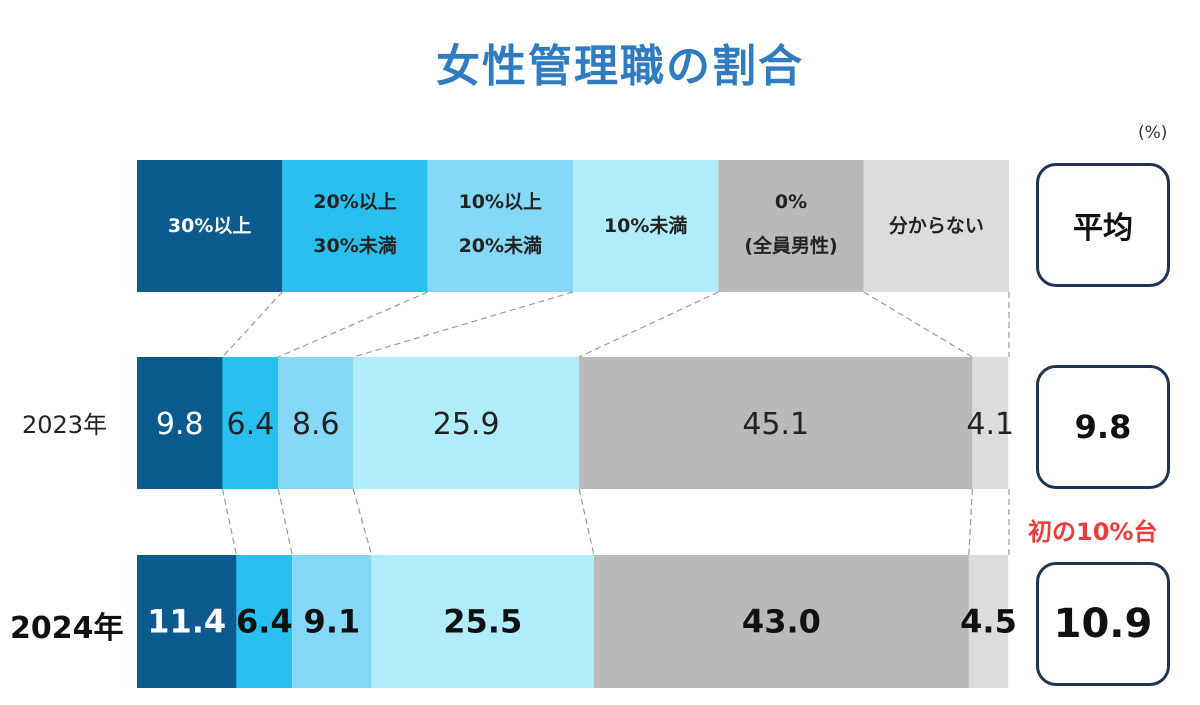 The width and height of the screenshot is (1200, 705). I want to click on bar-2023年-1, so click(250, 423).